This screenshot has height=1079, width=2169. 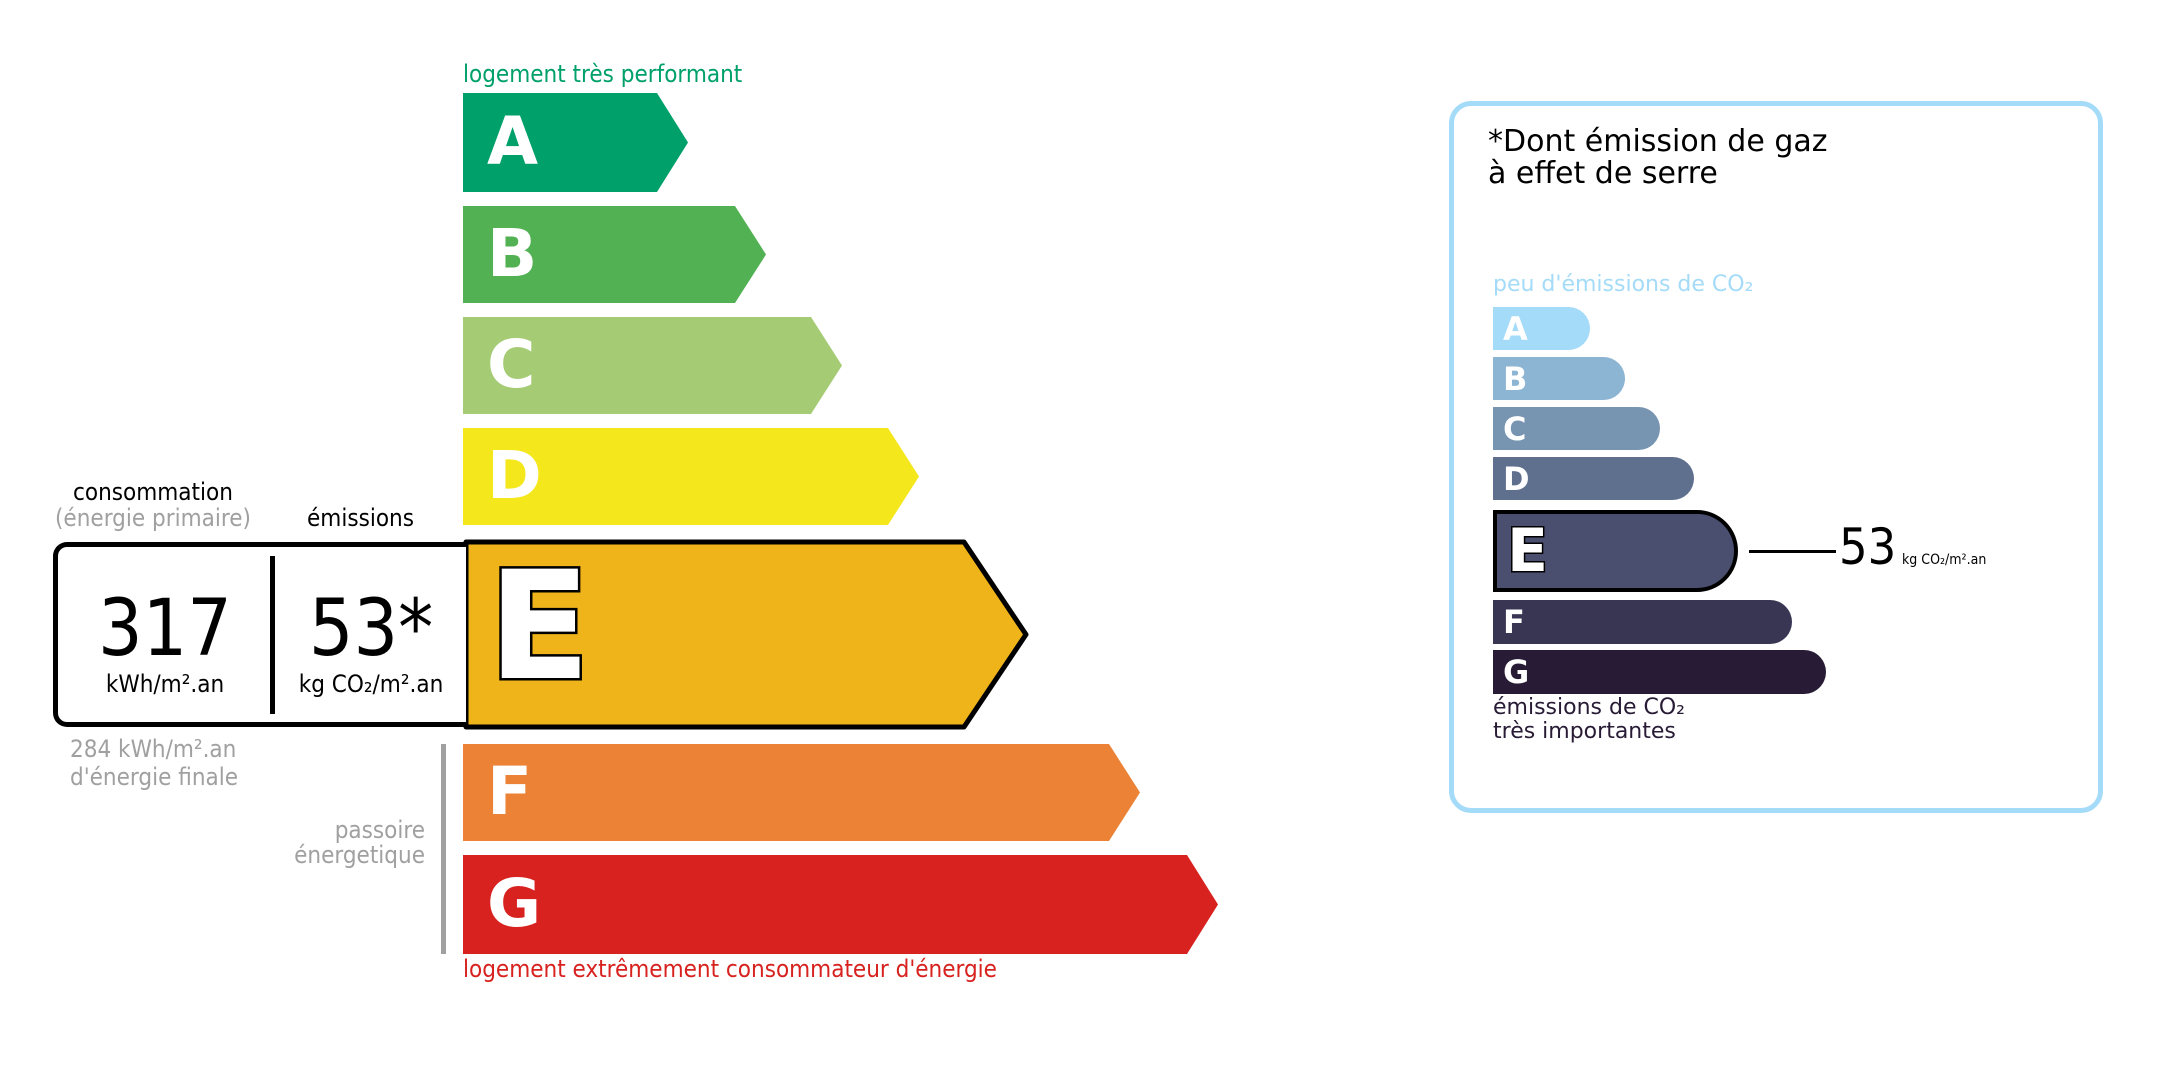 I want to click on energy-class-c: C, so click(x=652, y=365).